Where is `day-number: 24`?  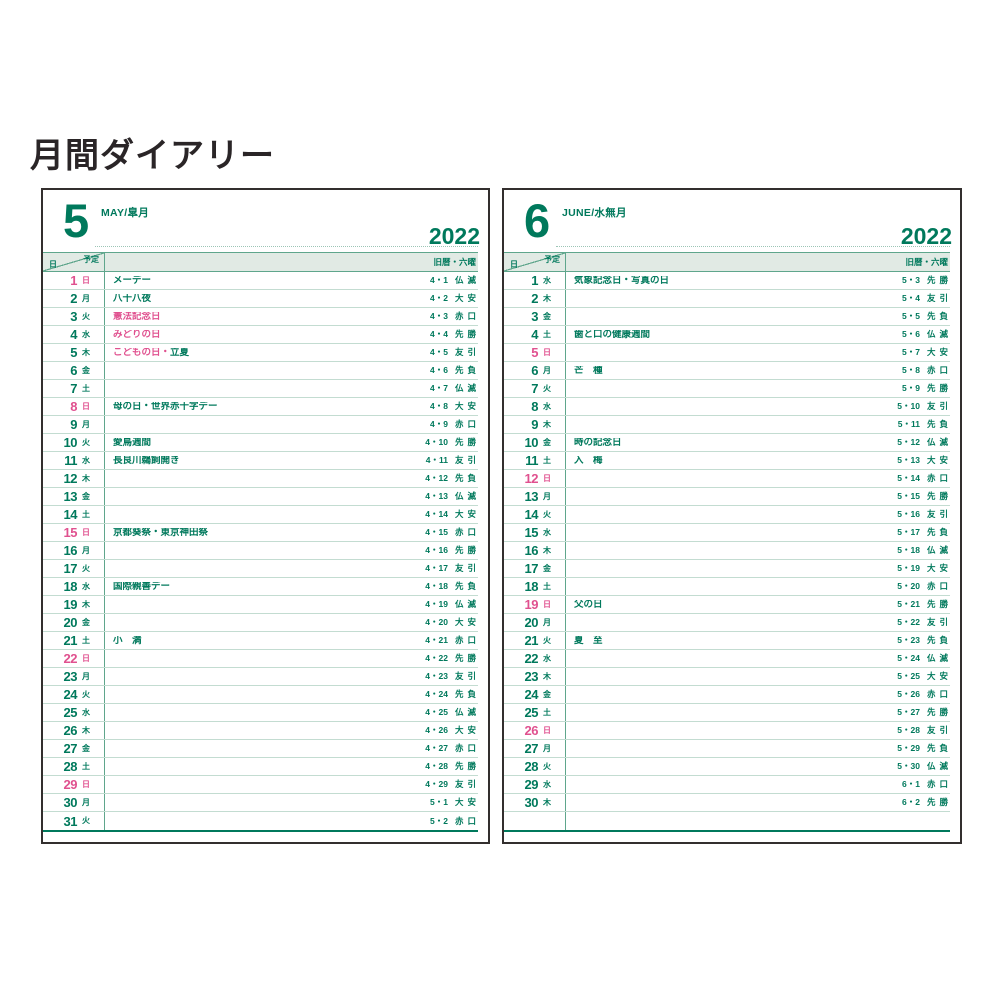
day-number: 24 is located at coordinates (531, 694).